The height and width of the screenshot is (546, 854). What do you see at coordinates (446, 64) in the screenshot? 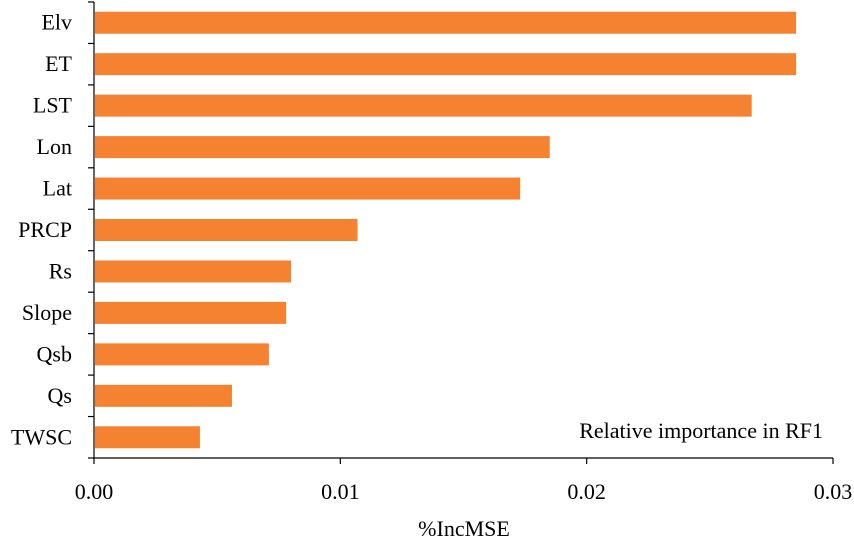
I see `bar-et` at bounding box center [446, 64].